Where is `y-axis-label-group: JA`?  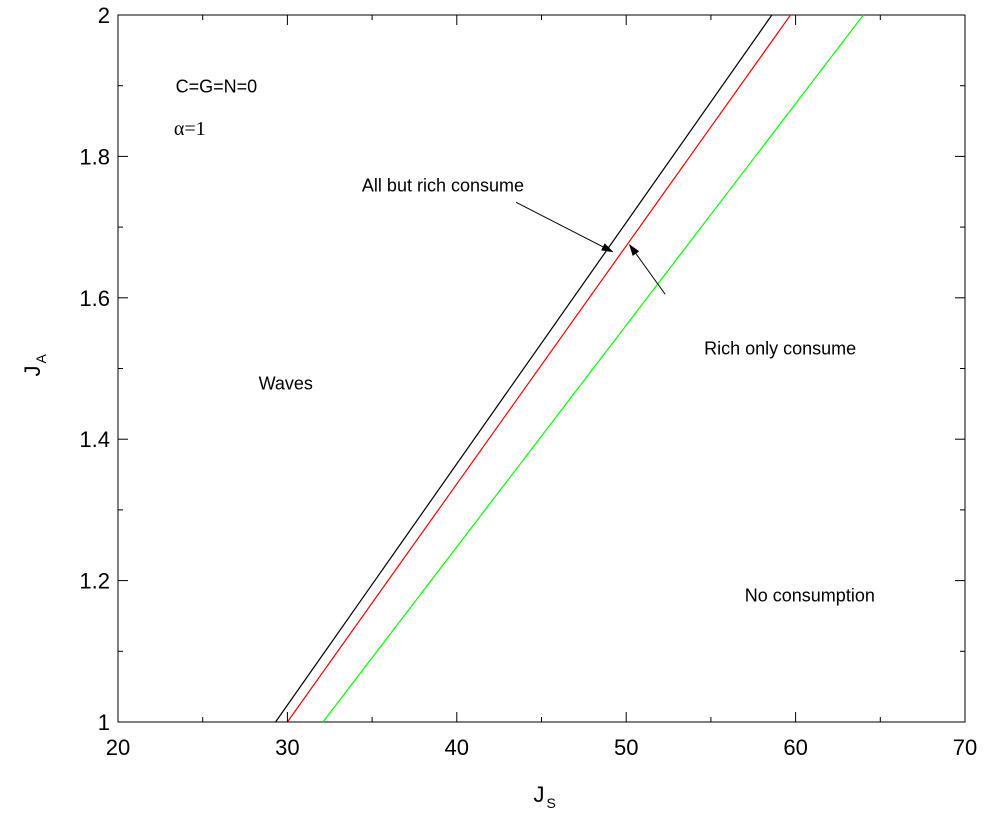
y-axis-label-group: JA is located at coordinates (34, 365).